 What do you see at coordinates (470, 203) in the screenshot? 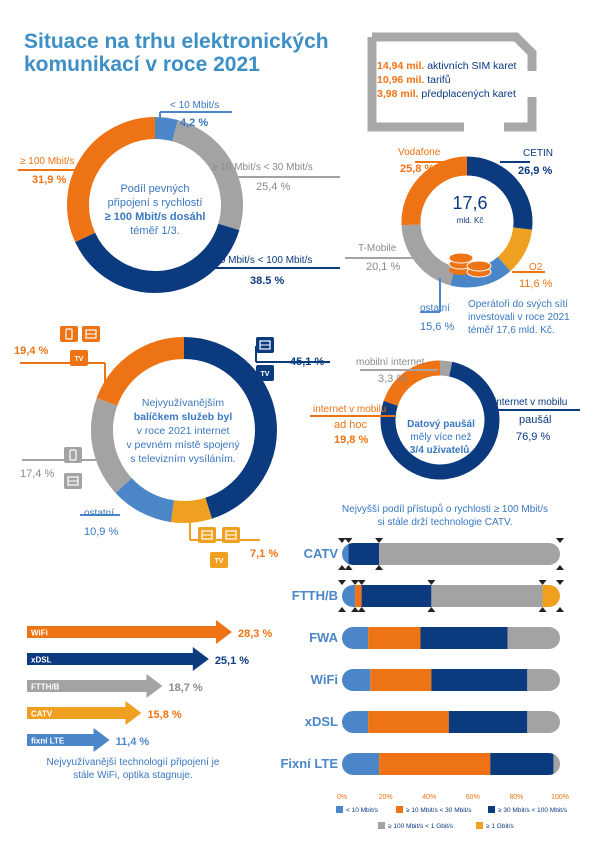
I see `donut2-center-value: 17,6` at bounding box center [470, 203].